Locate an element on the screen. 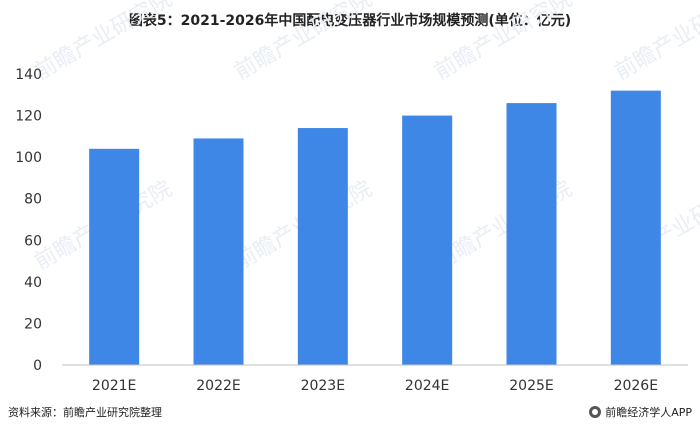 The height and width of the screenshot is (432, 700). source-note: 资料来源：前瞻产业研究院整理 is located at coordinates (85, 412).